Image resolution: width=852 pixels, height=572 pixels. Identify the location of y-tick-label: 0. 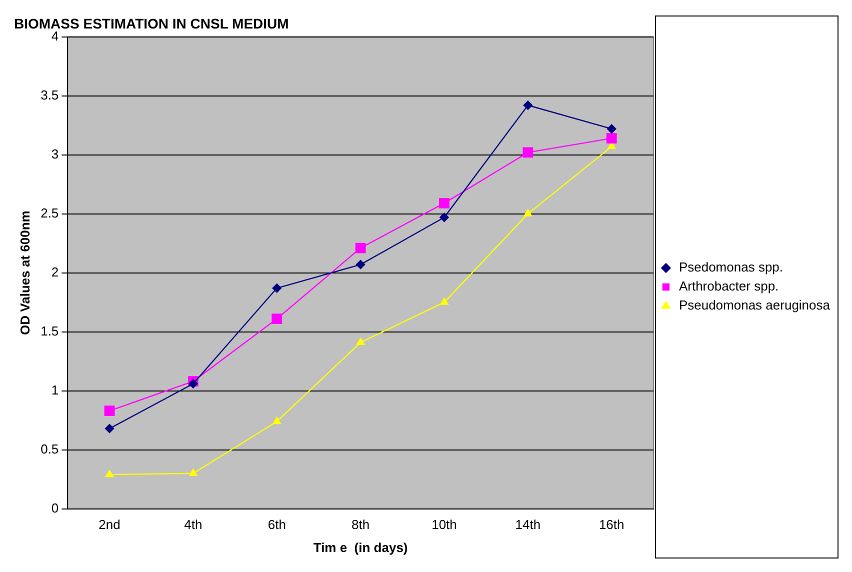
(55, 508).